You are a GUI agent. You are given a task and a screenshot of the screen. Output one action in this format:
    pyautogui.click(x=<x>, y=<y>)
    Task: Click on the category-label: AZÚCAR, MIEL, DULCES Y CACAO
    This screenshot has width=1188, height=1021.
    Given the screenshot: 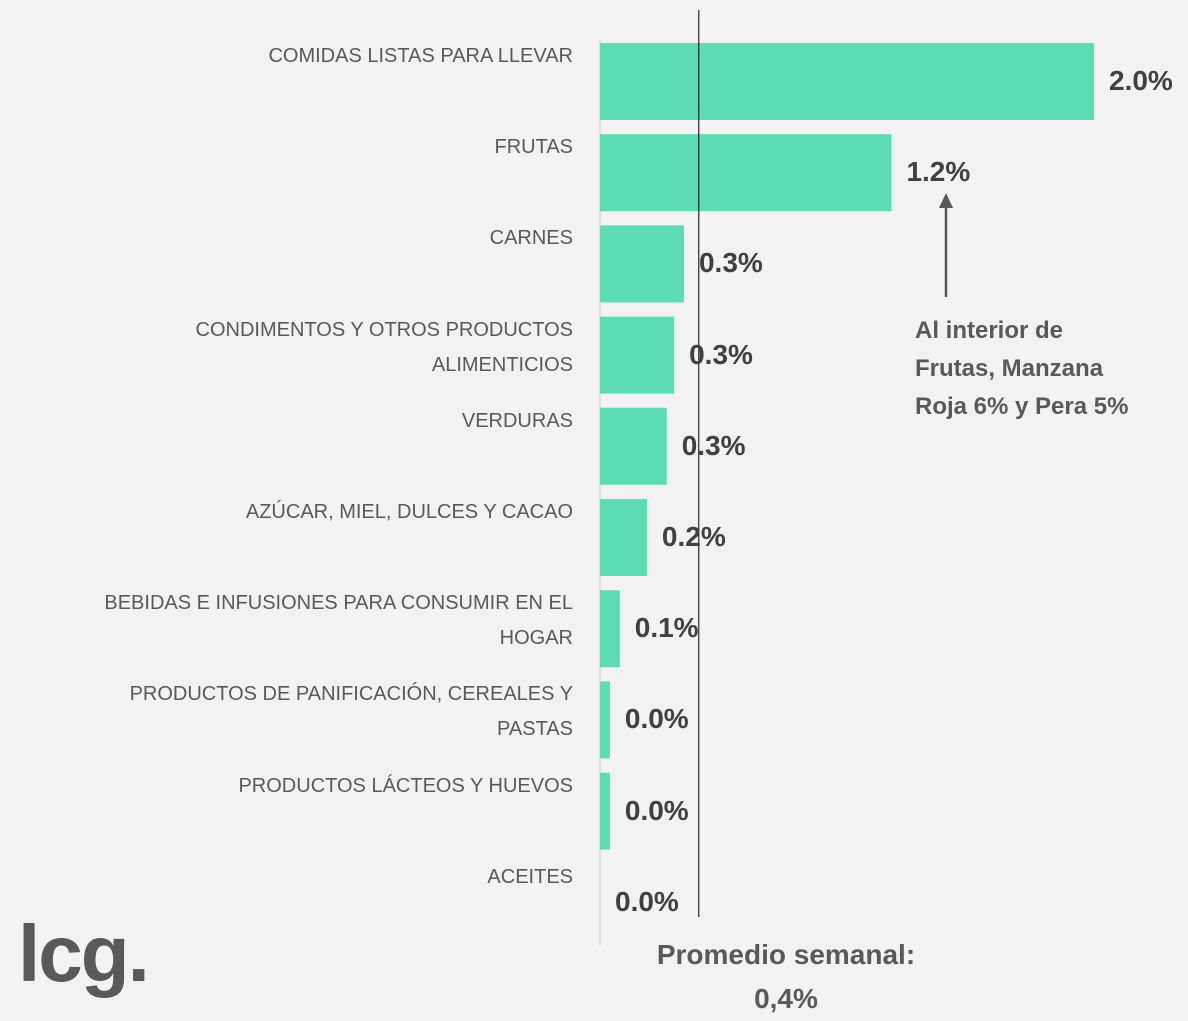 What is the action you would take?
    pyautogui.click(x=409, y=512)
    